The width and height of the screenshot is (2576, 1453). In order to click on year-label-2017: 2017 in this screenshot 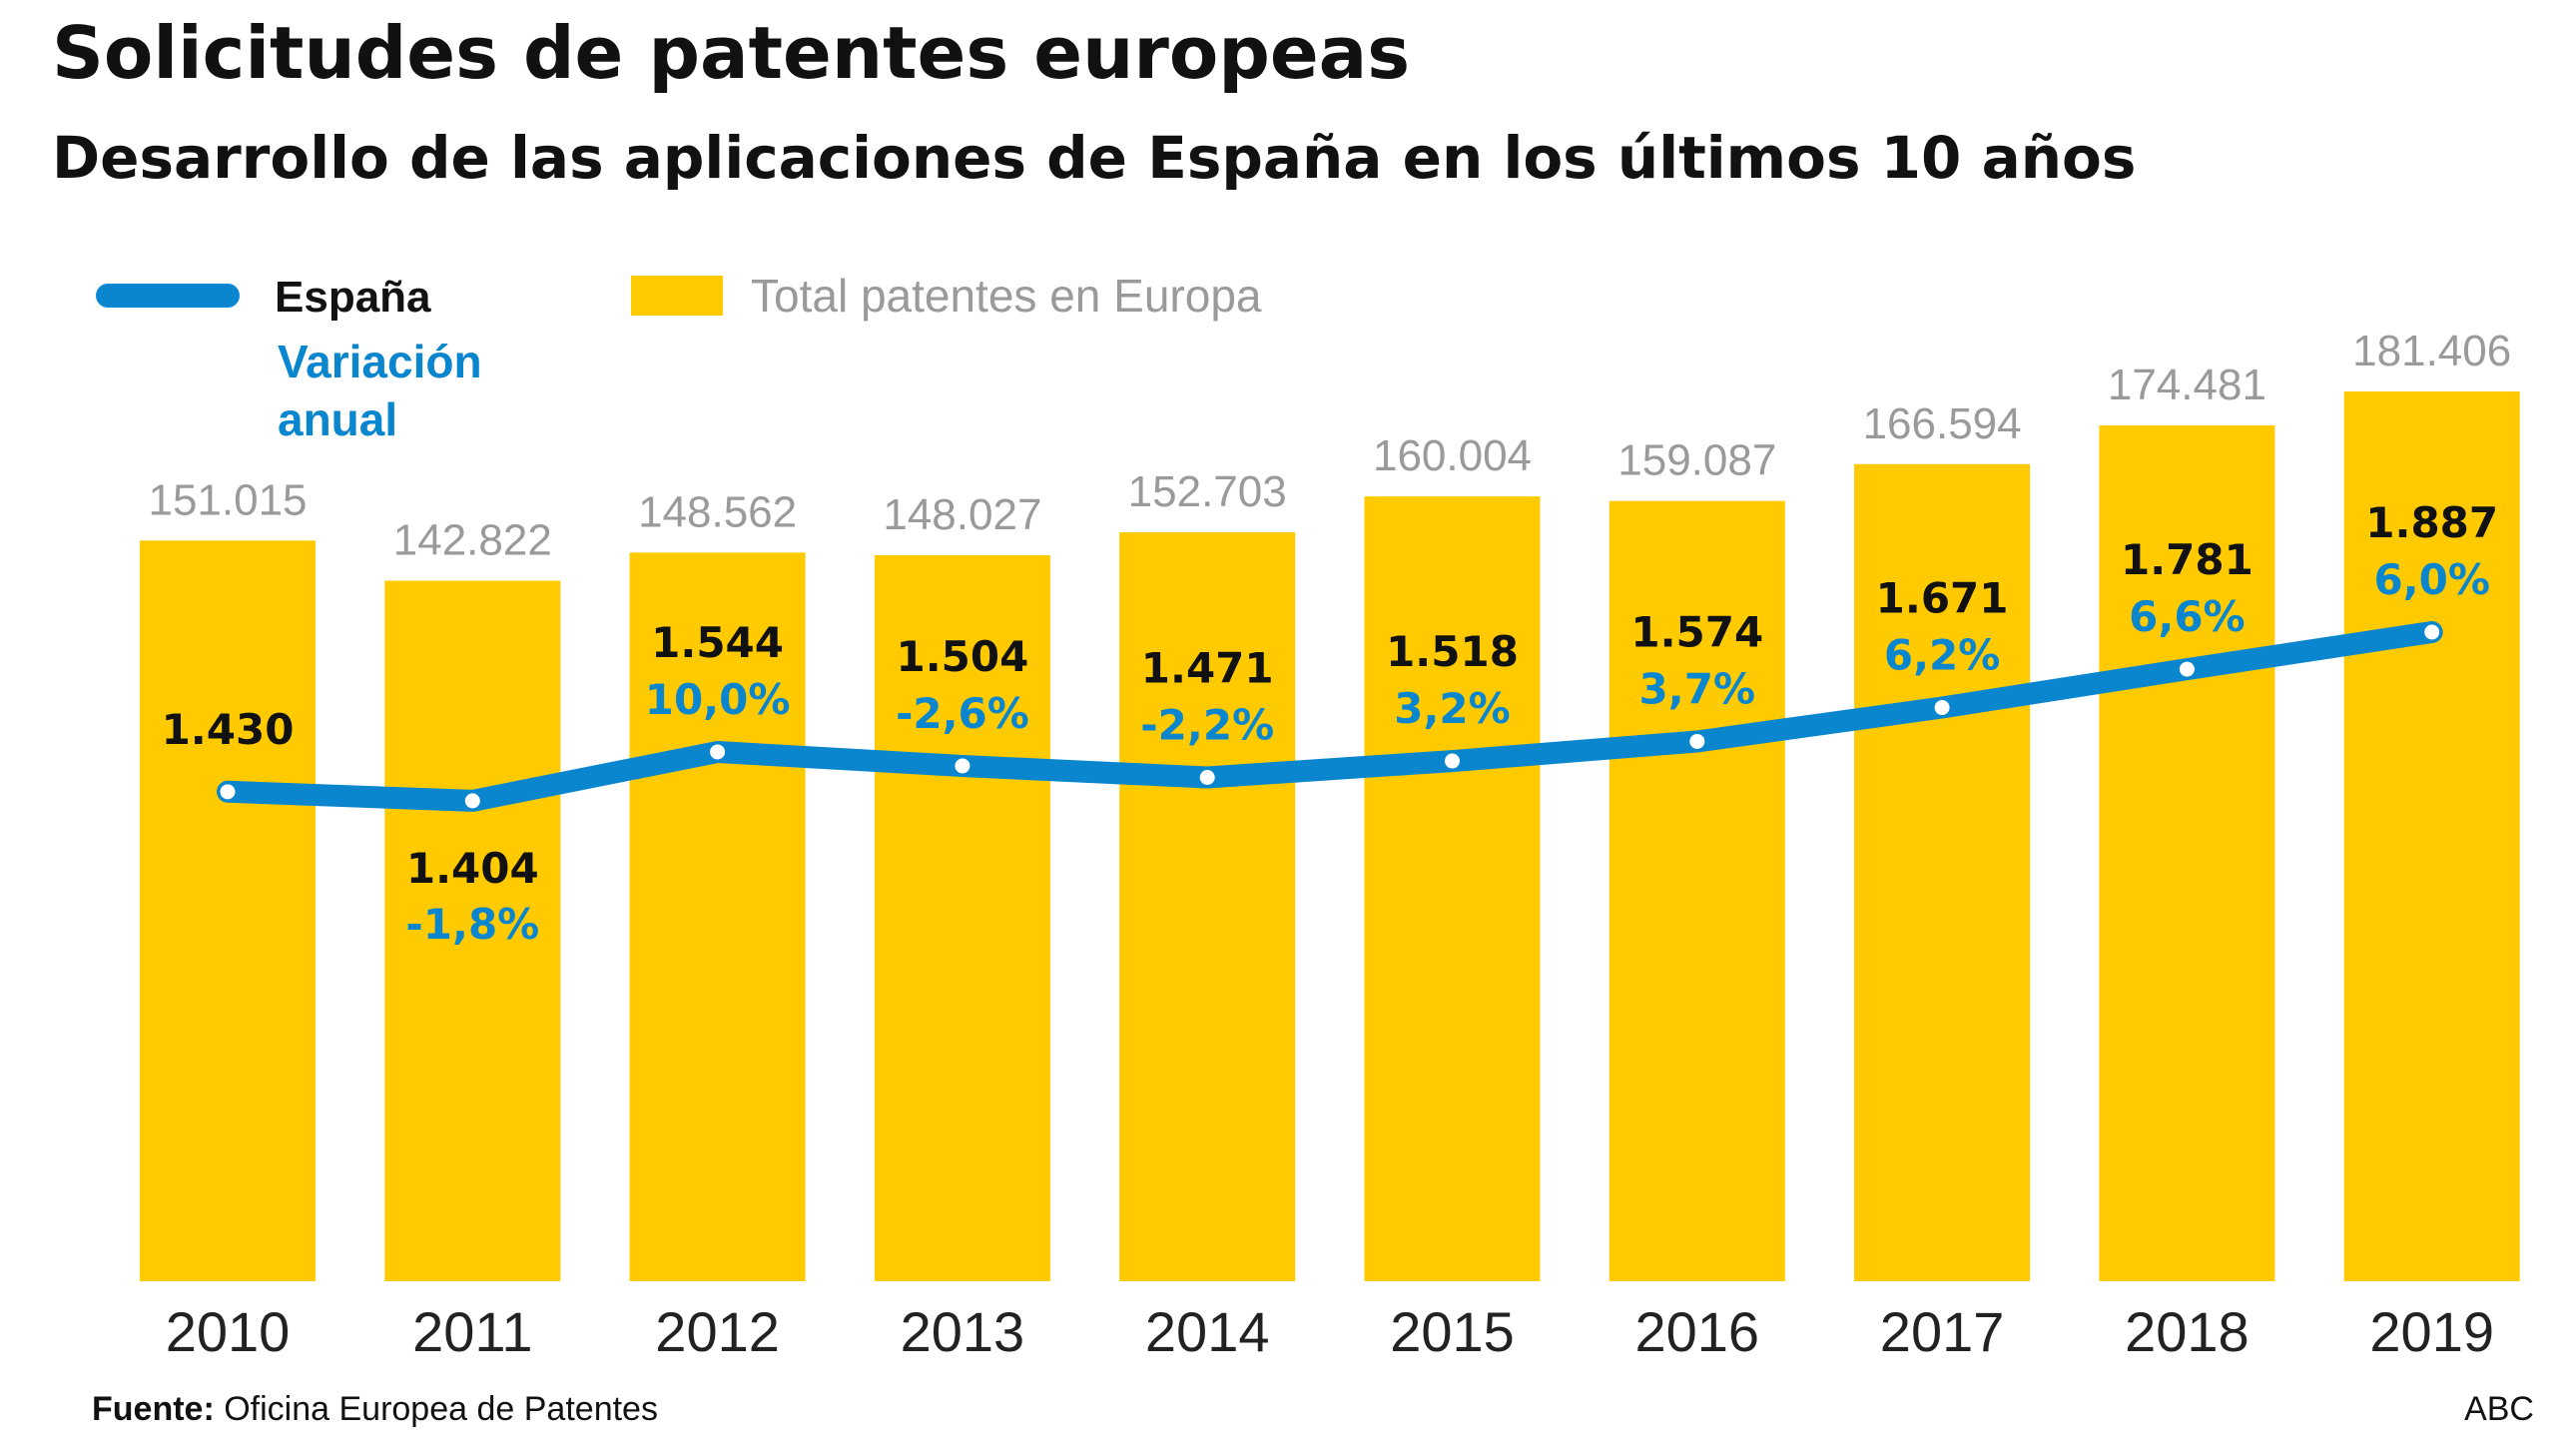, I will do `click(1942, 1331)`.